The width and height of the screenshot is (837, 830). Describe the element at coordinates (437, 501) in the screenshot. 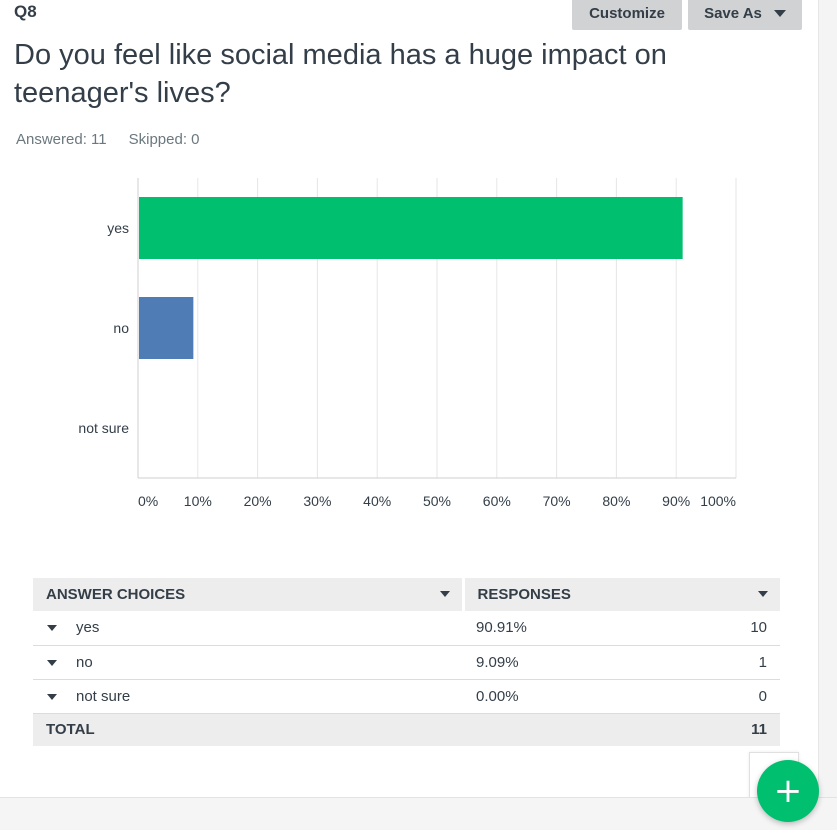

I see `x-tick-label: 50%` at that location.